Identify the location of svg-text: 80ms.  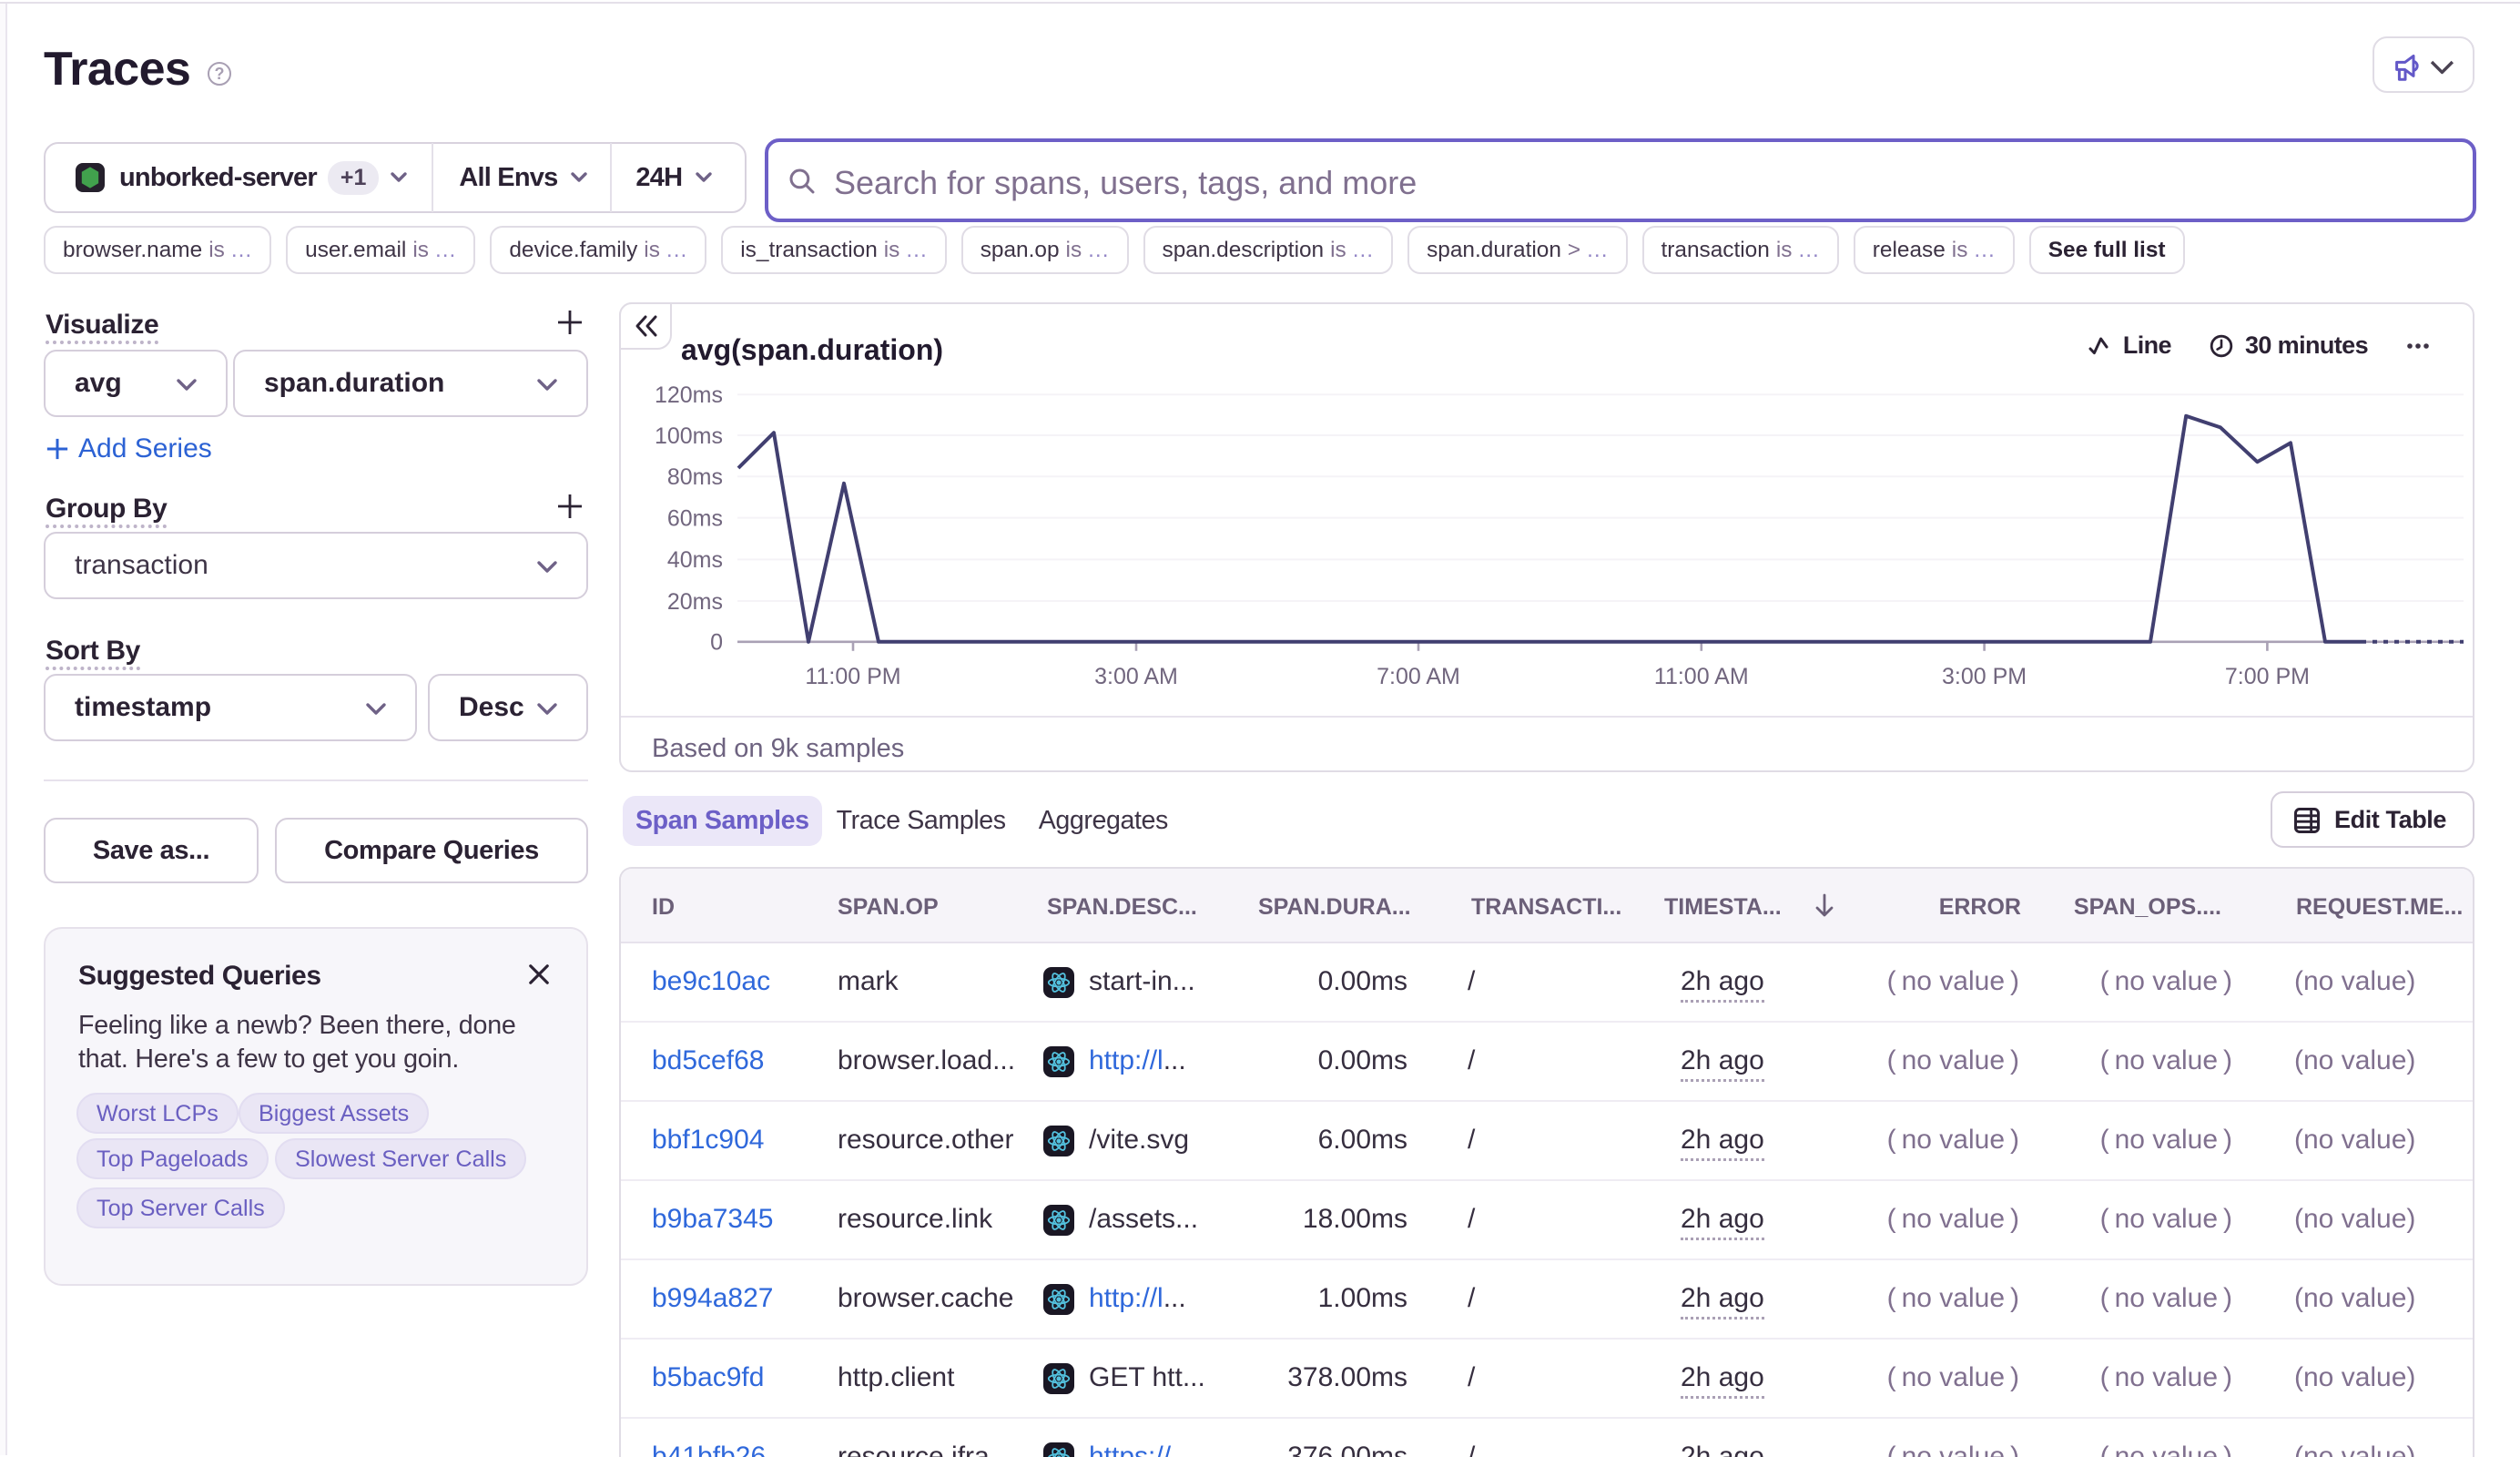
(695, 477).